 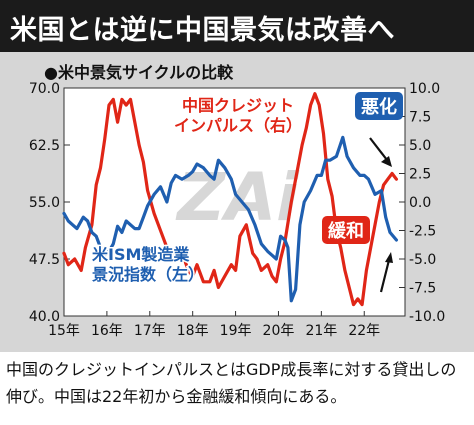 I want to click on left-tick-label: 70.0, so click(x=44, y=89).